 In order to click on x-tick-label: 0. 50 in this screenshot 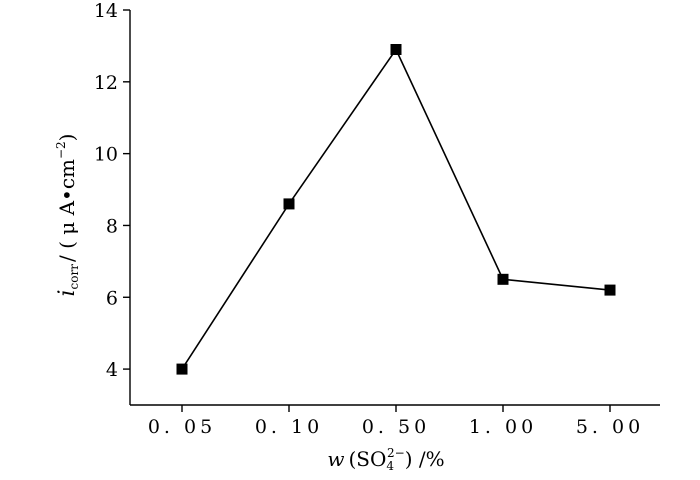, I will do `click(396, 427)`.